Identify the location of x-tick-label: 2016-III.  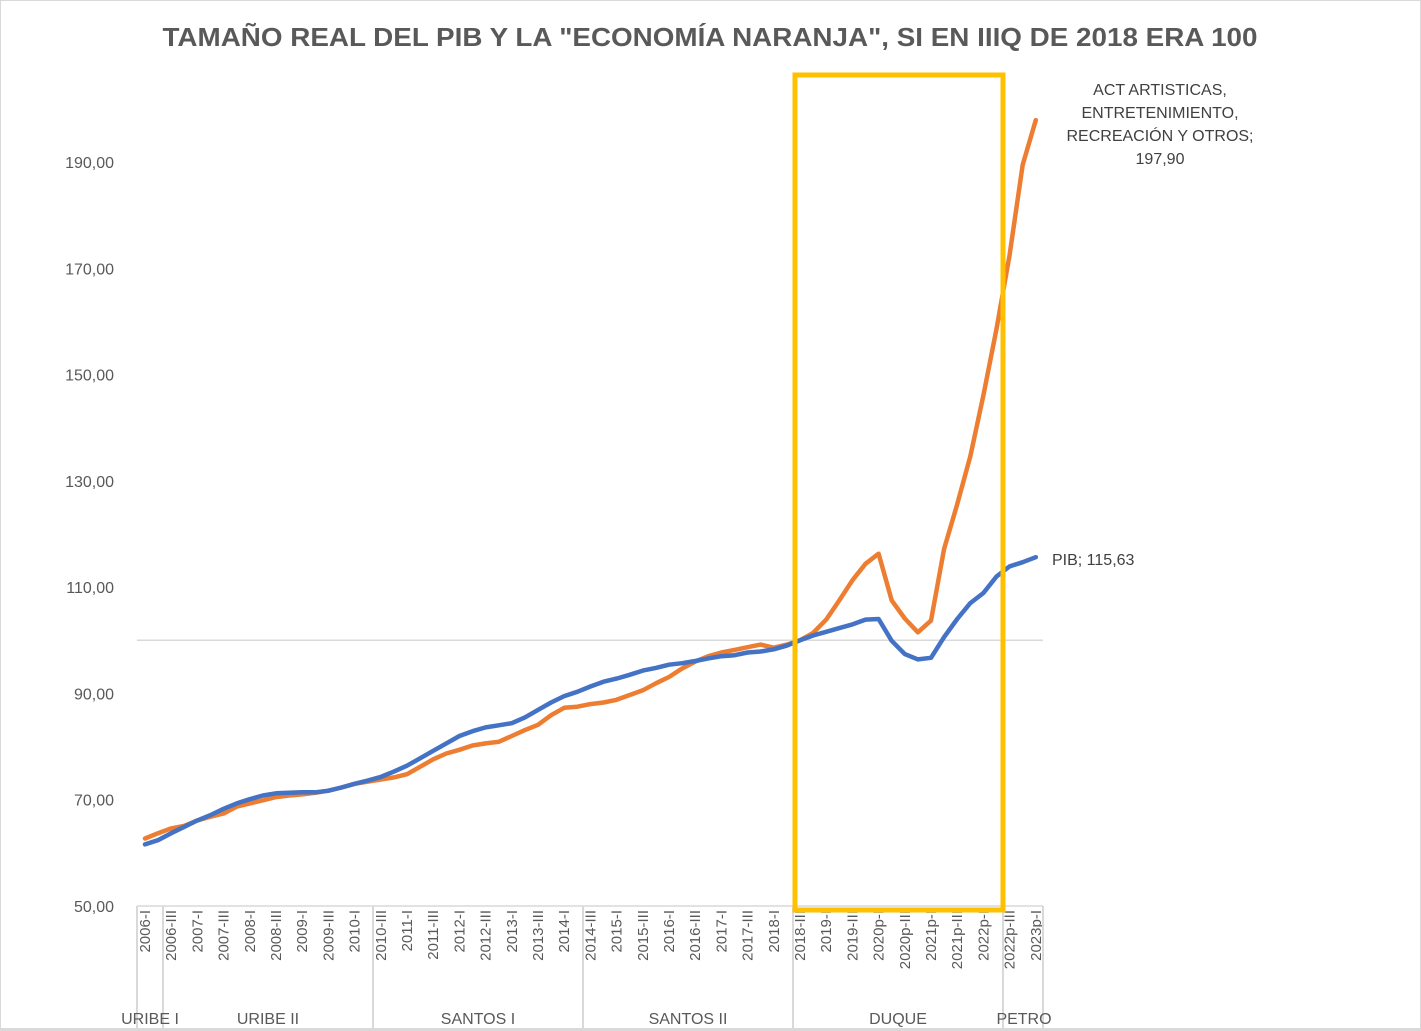
(695, 935).